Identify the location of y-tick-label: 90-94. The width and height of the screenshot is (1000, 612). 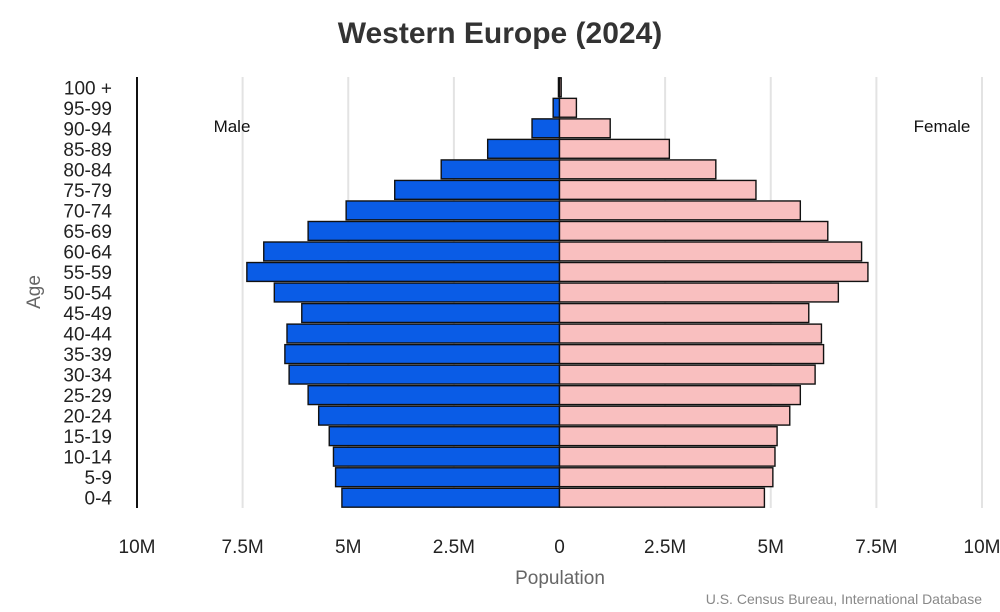
(87, 129).